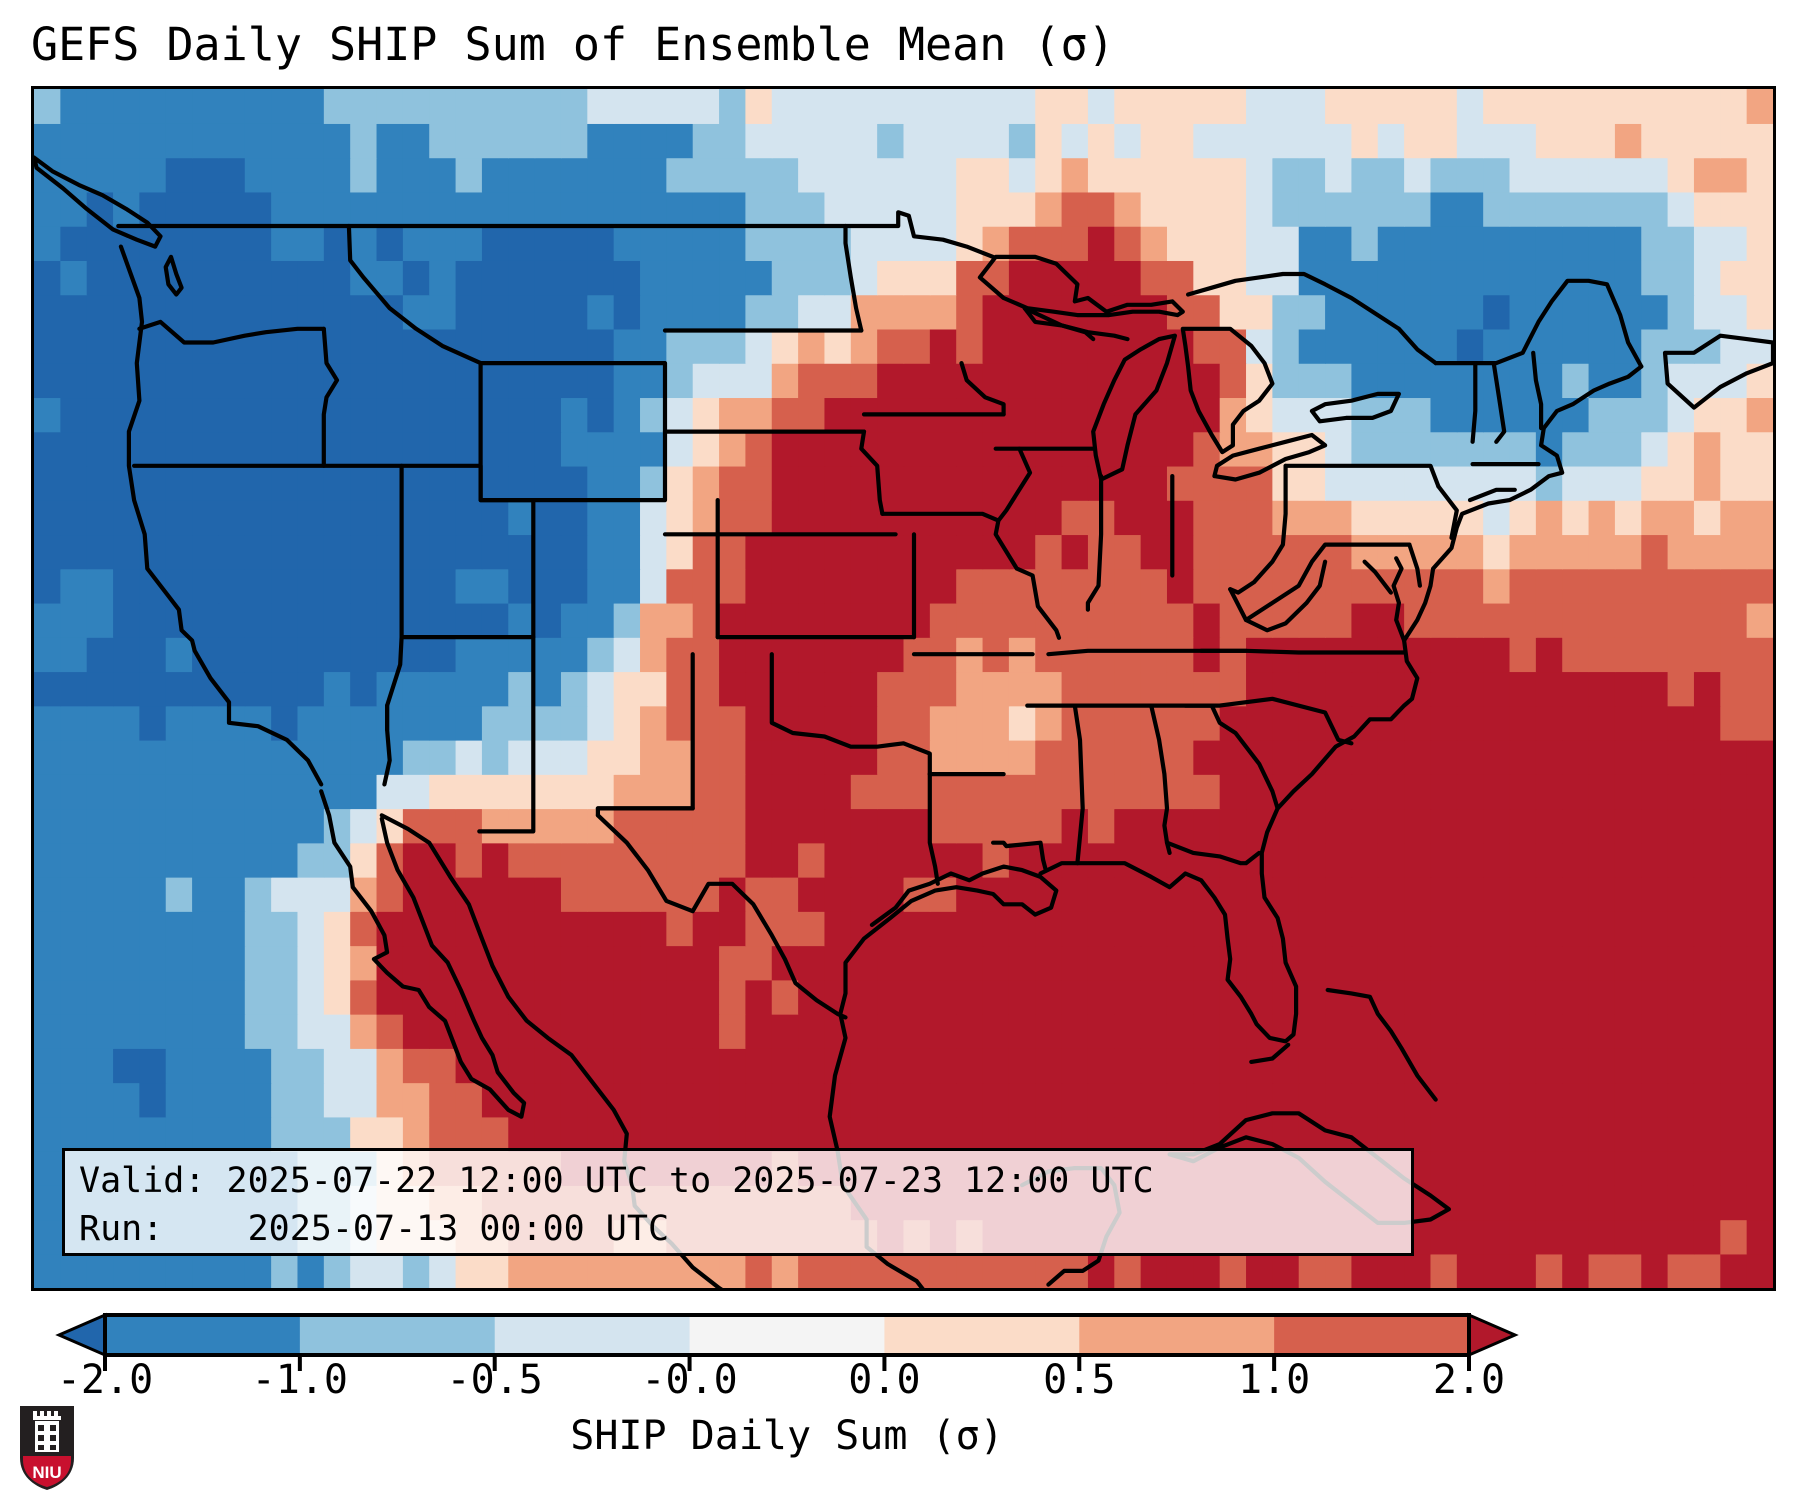 Image resolution: width=1803 pixels, height=1506 pixels. Describe the element at coordinates (47, 1431) in the screenshot. I see `castle-tower-icon` at that location.